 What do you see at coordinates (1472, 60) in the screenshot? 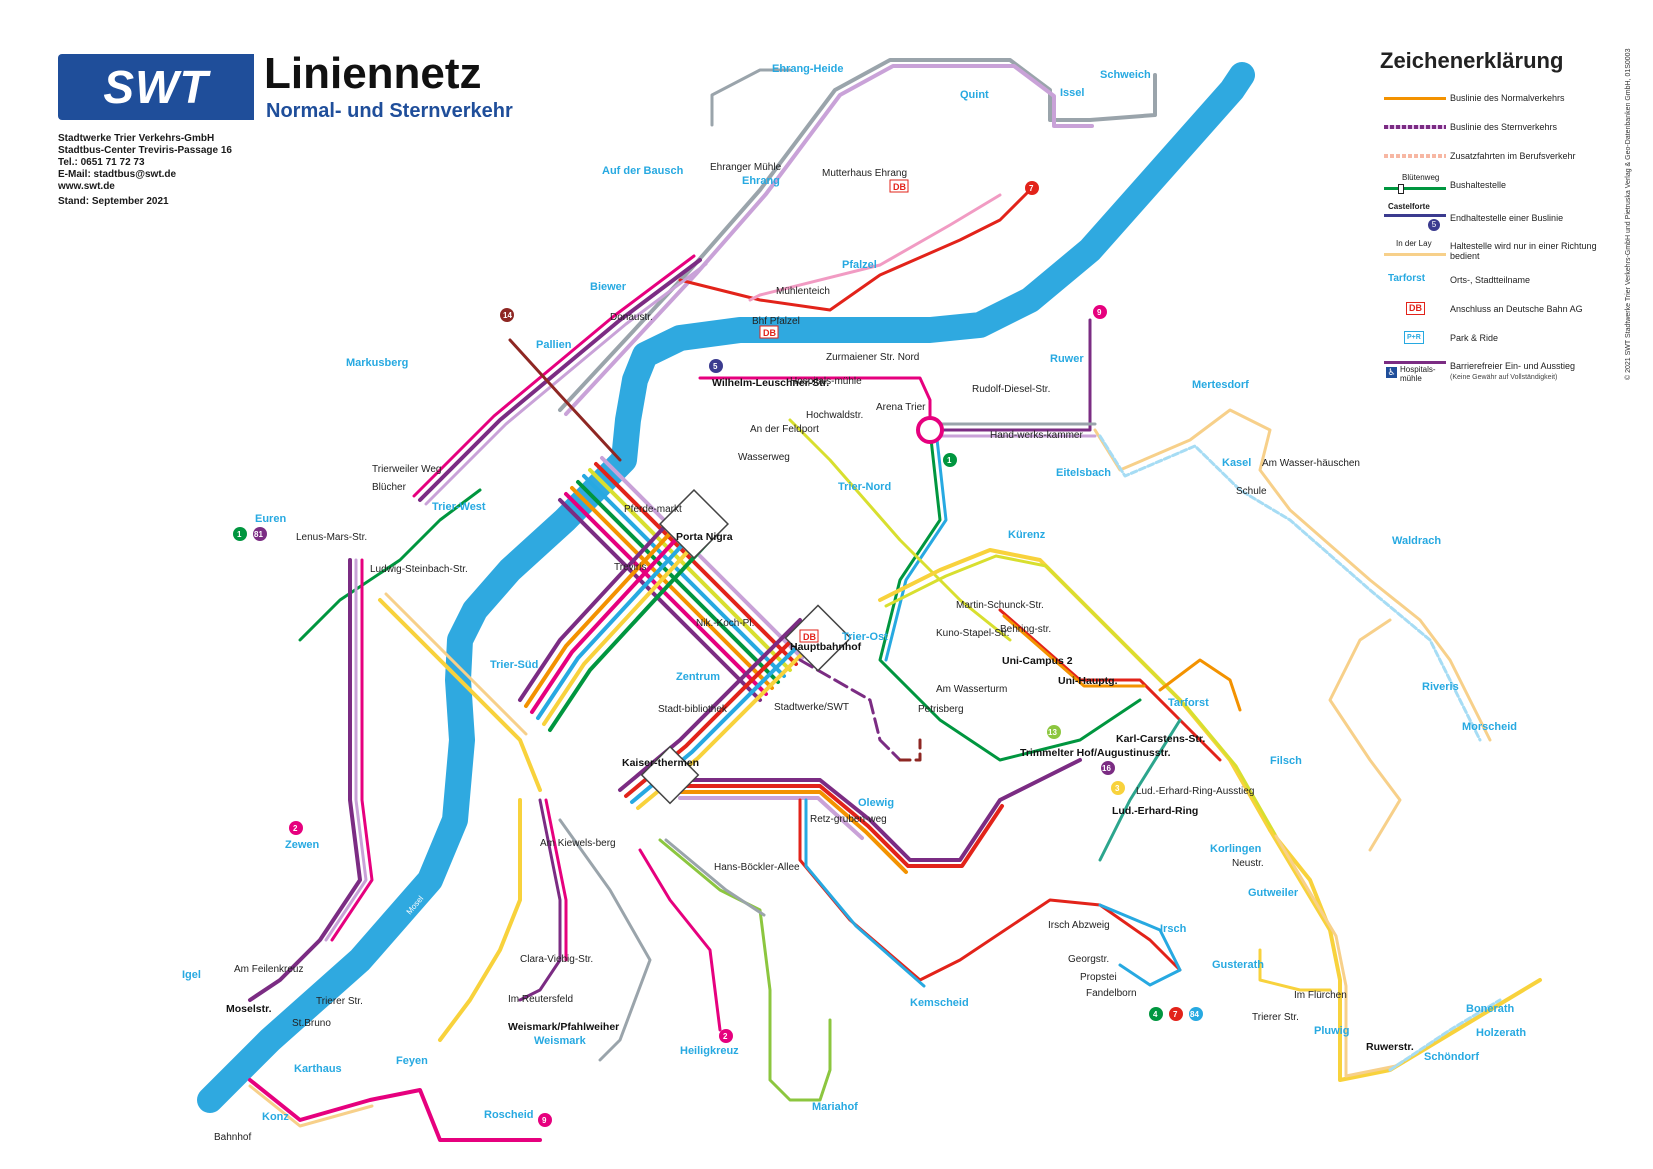
I see `legend-title: Zeichenerklärung` at bounding box center [1472, 60].